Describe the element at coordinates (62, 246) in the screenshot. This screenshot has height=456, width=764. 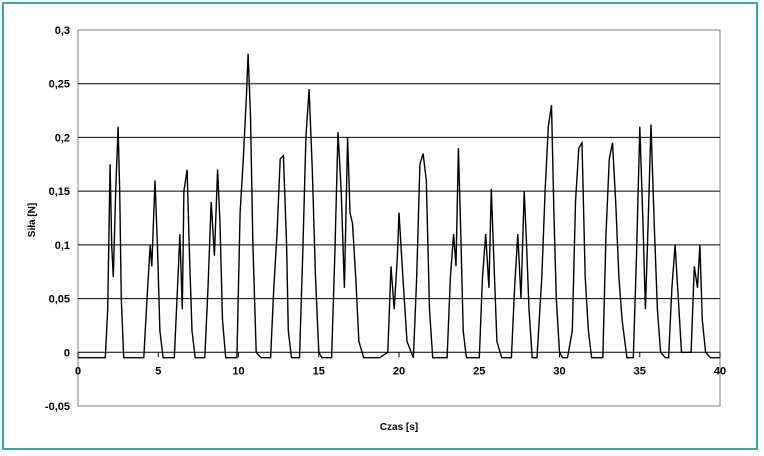
I see `y-tick-label: 0,1` at that location.